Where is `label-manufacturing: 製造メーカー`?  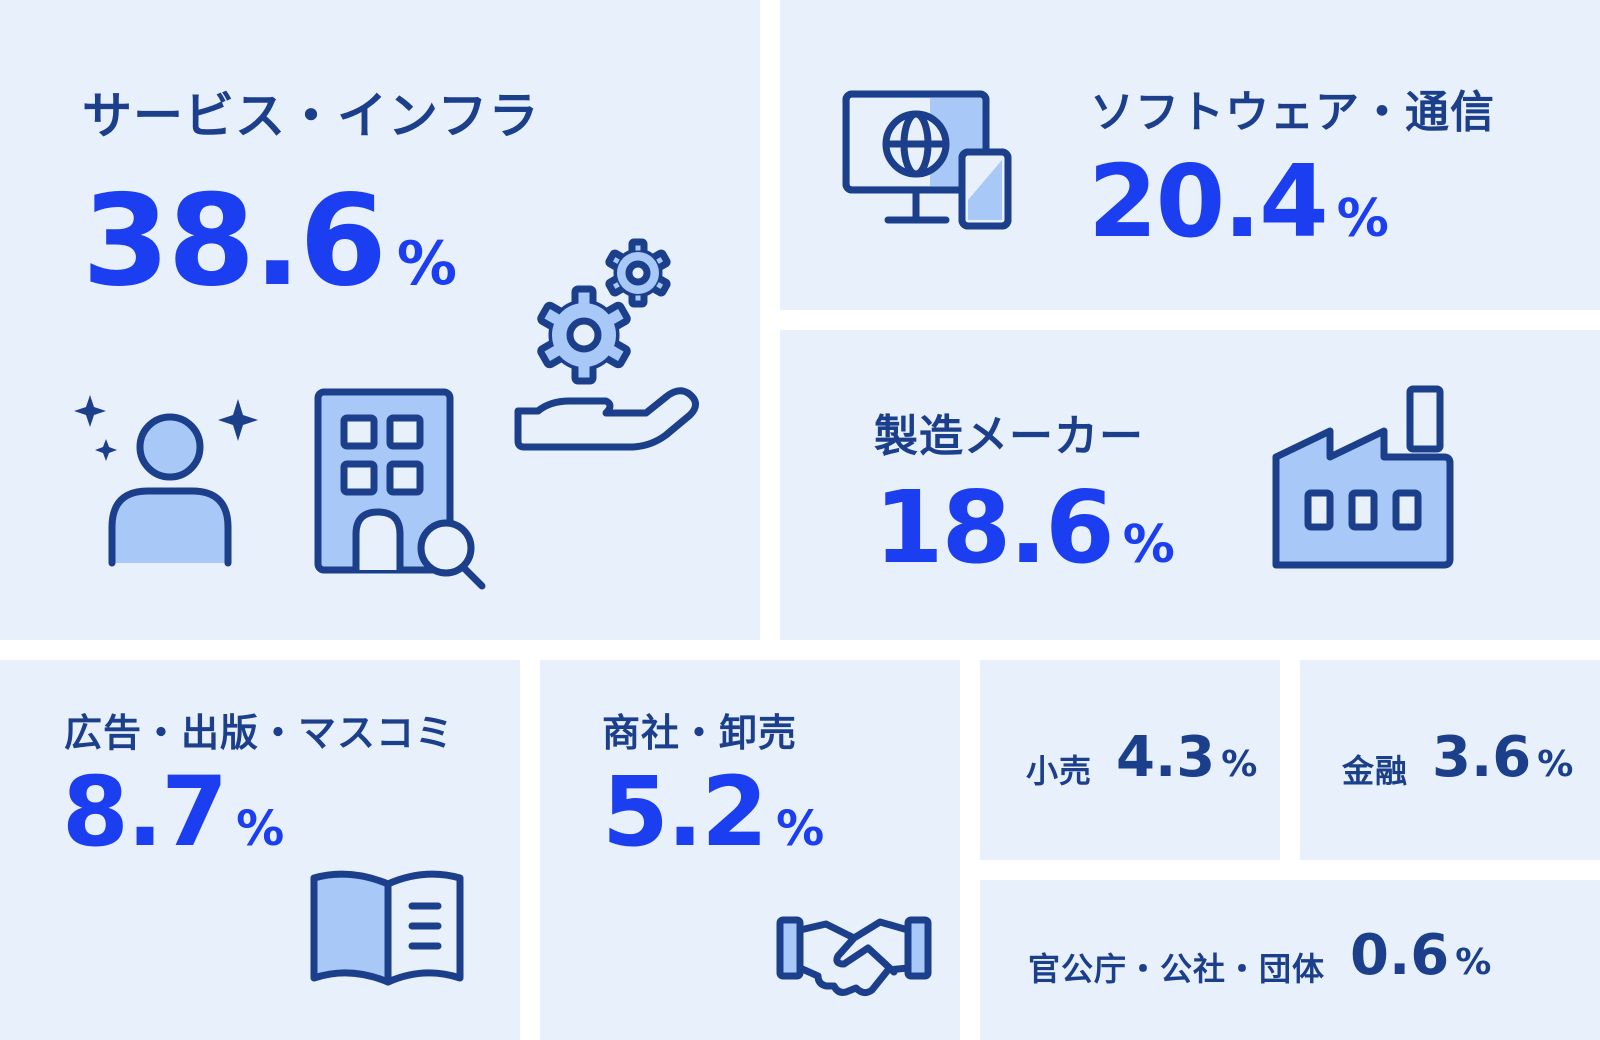 label-manufacturing: 製造メーカー is located at coordinates (1009, 436).